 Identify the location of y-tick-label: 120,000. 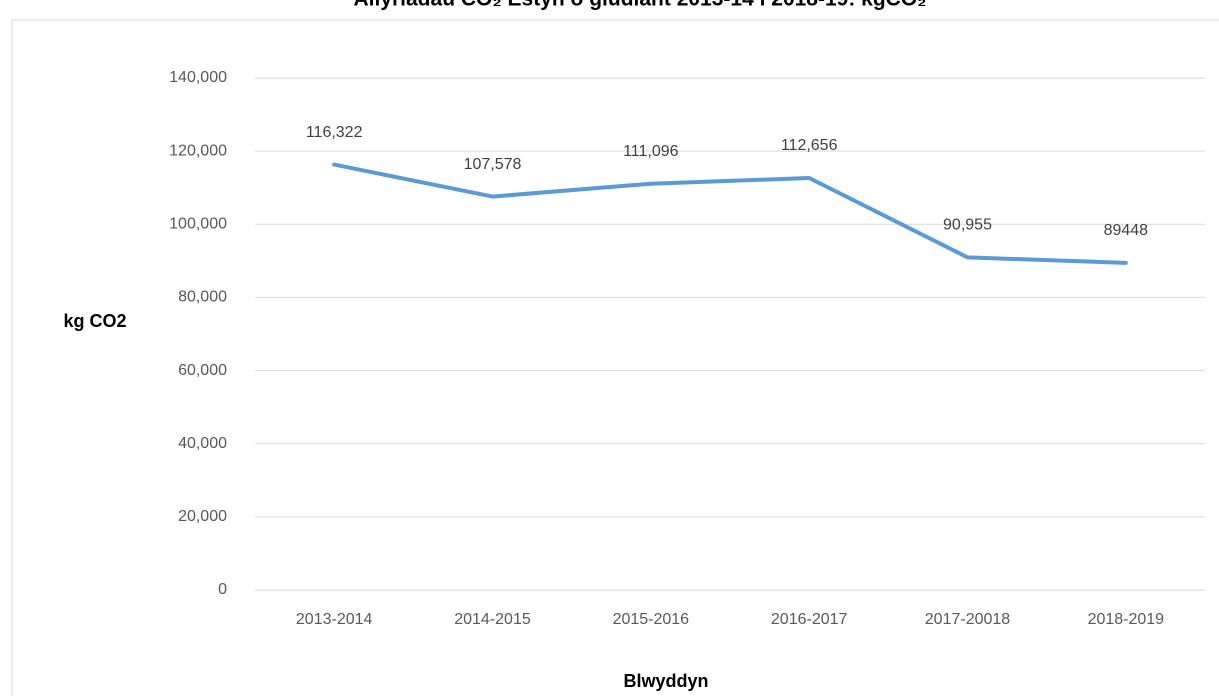
(198, 150).